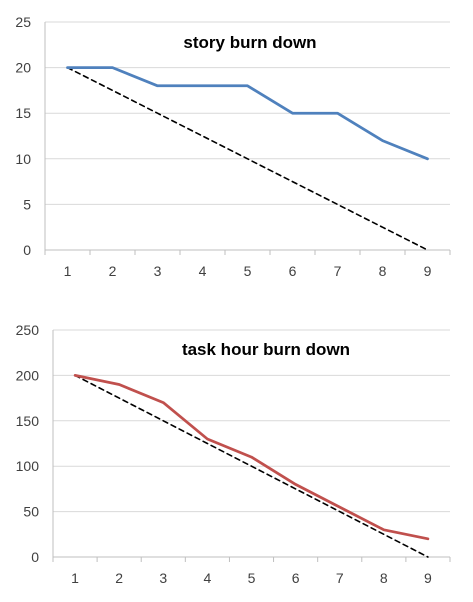  Describe the element at coordinates (266, 349) in the screenshot. I see `chart-title: task hour burn down` at that location.